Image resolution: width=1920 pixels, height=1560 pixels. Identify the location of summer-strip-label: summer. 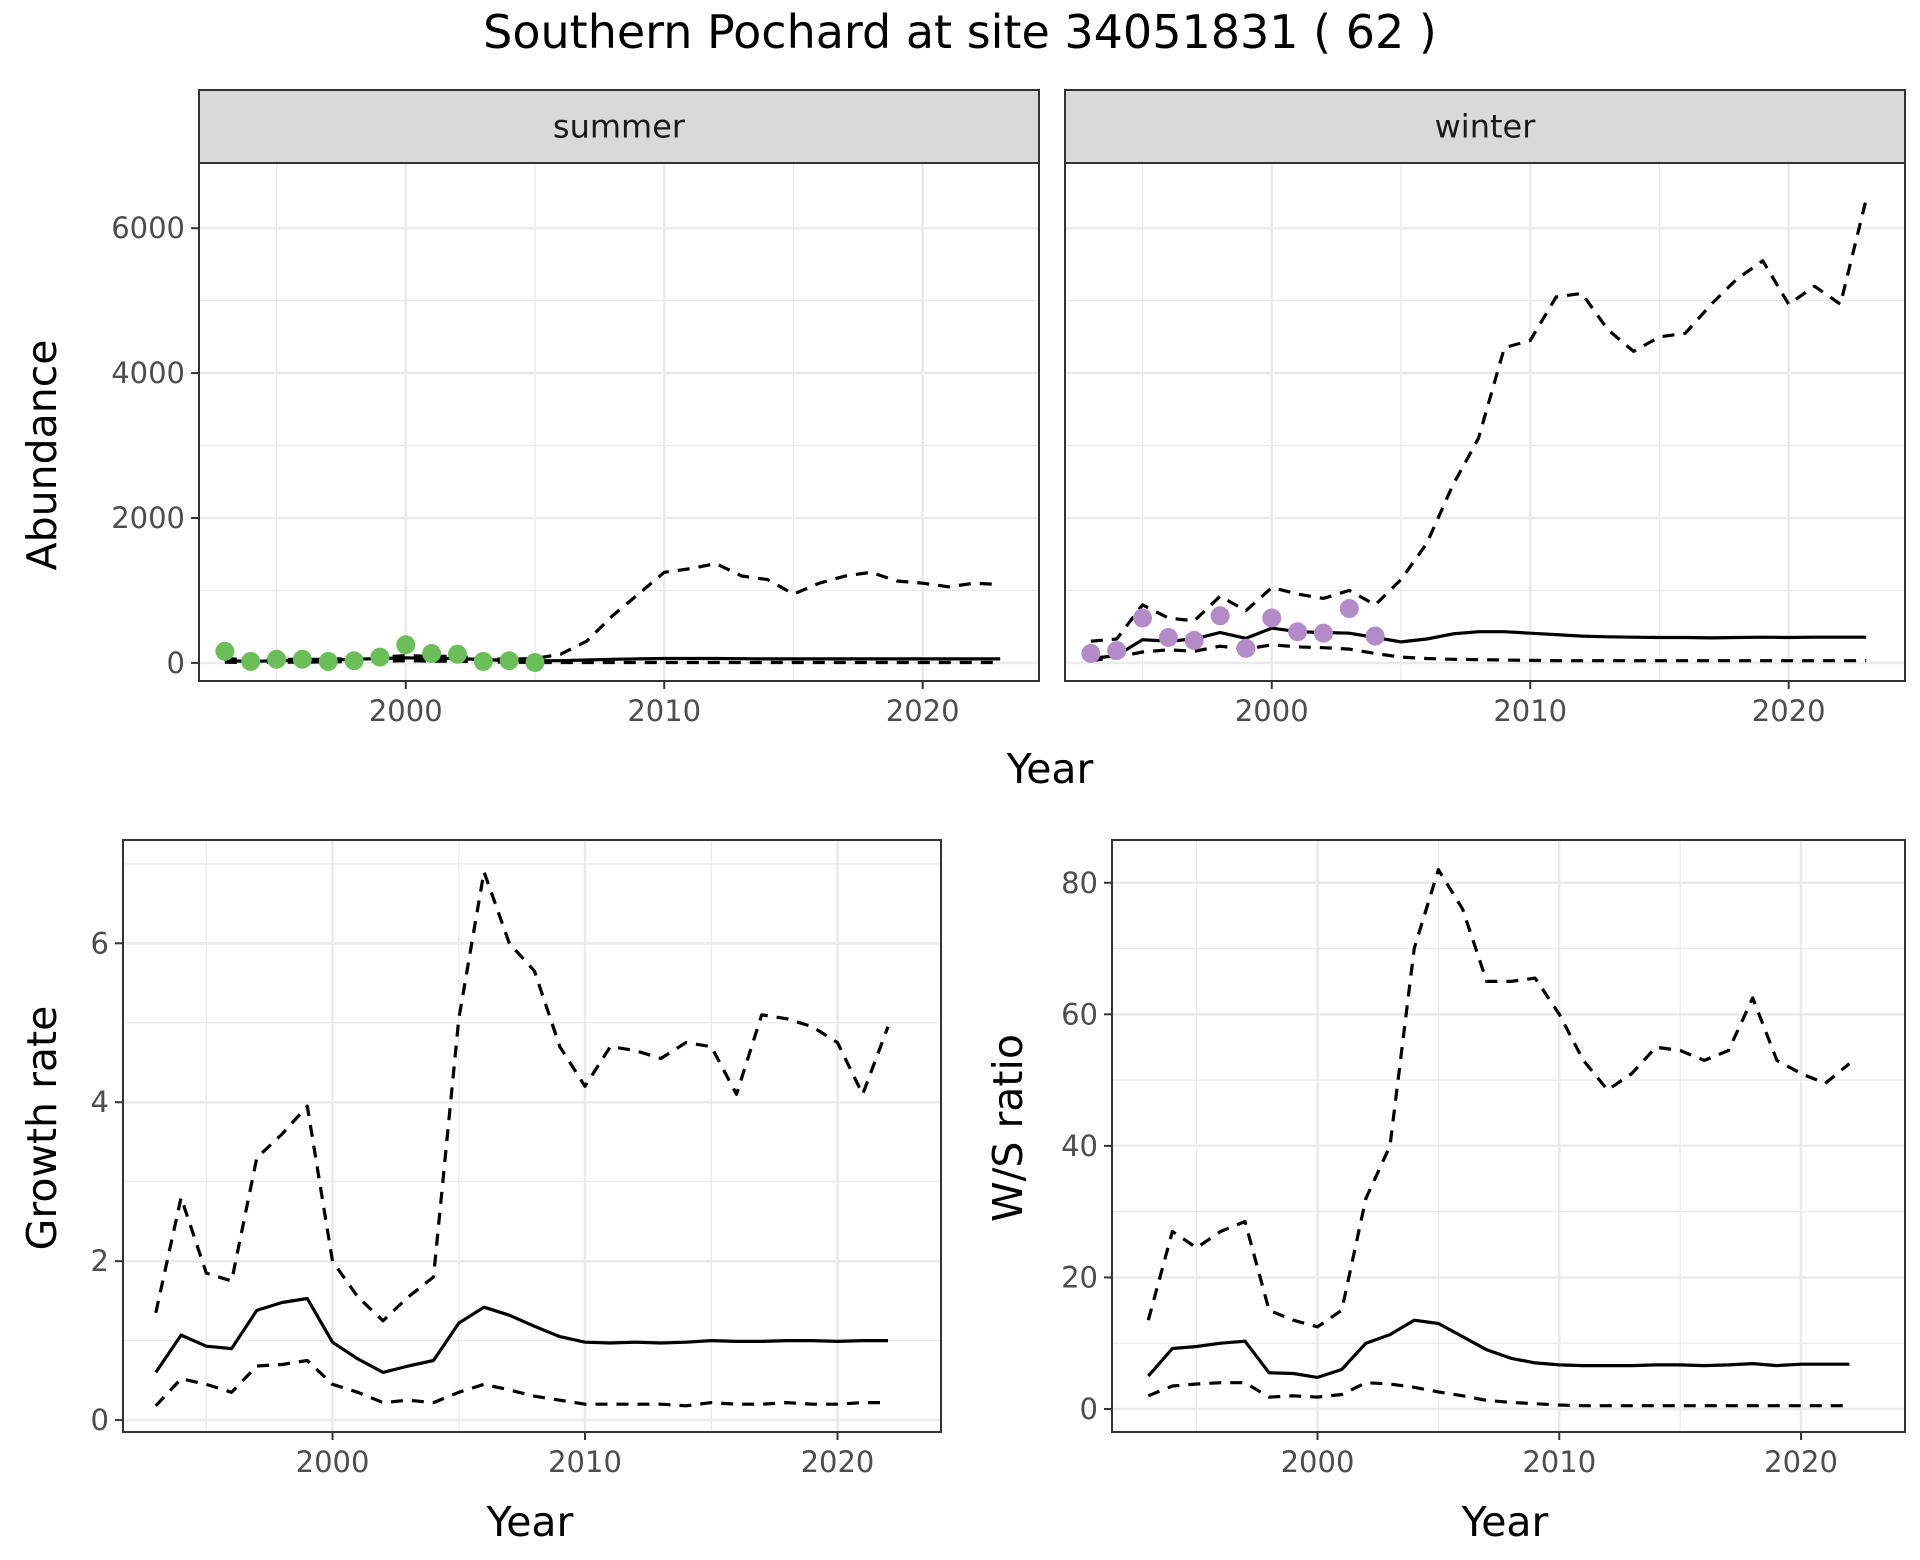
(619, 127).